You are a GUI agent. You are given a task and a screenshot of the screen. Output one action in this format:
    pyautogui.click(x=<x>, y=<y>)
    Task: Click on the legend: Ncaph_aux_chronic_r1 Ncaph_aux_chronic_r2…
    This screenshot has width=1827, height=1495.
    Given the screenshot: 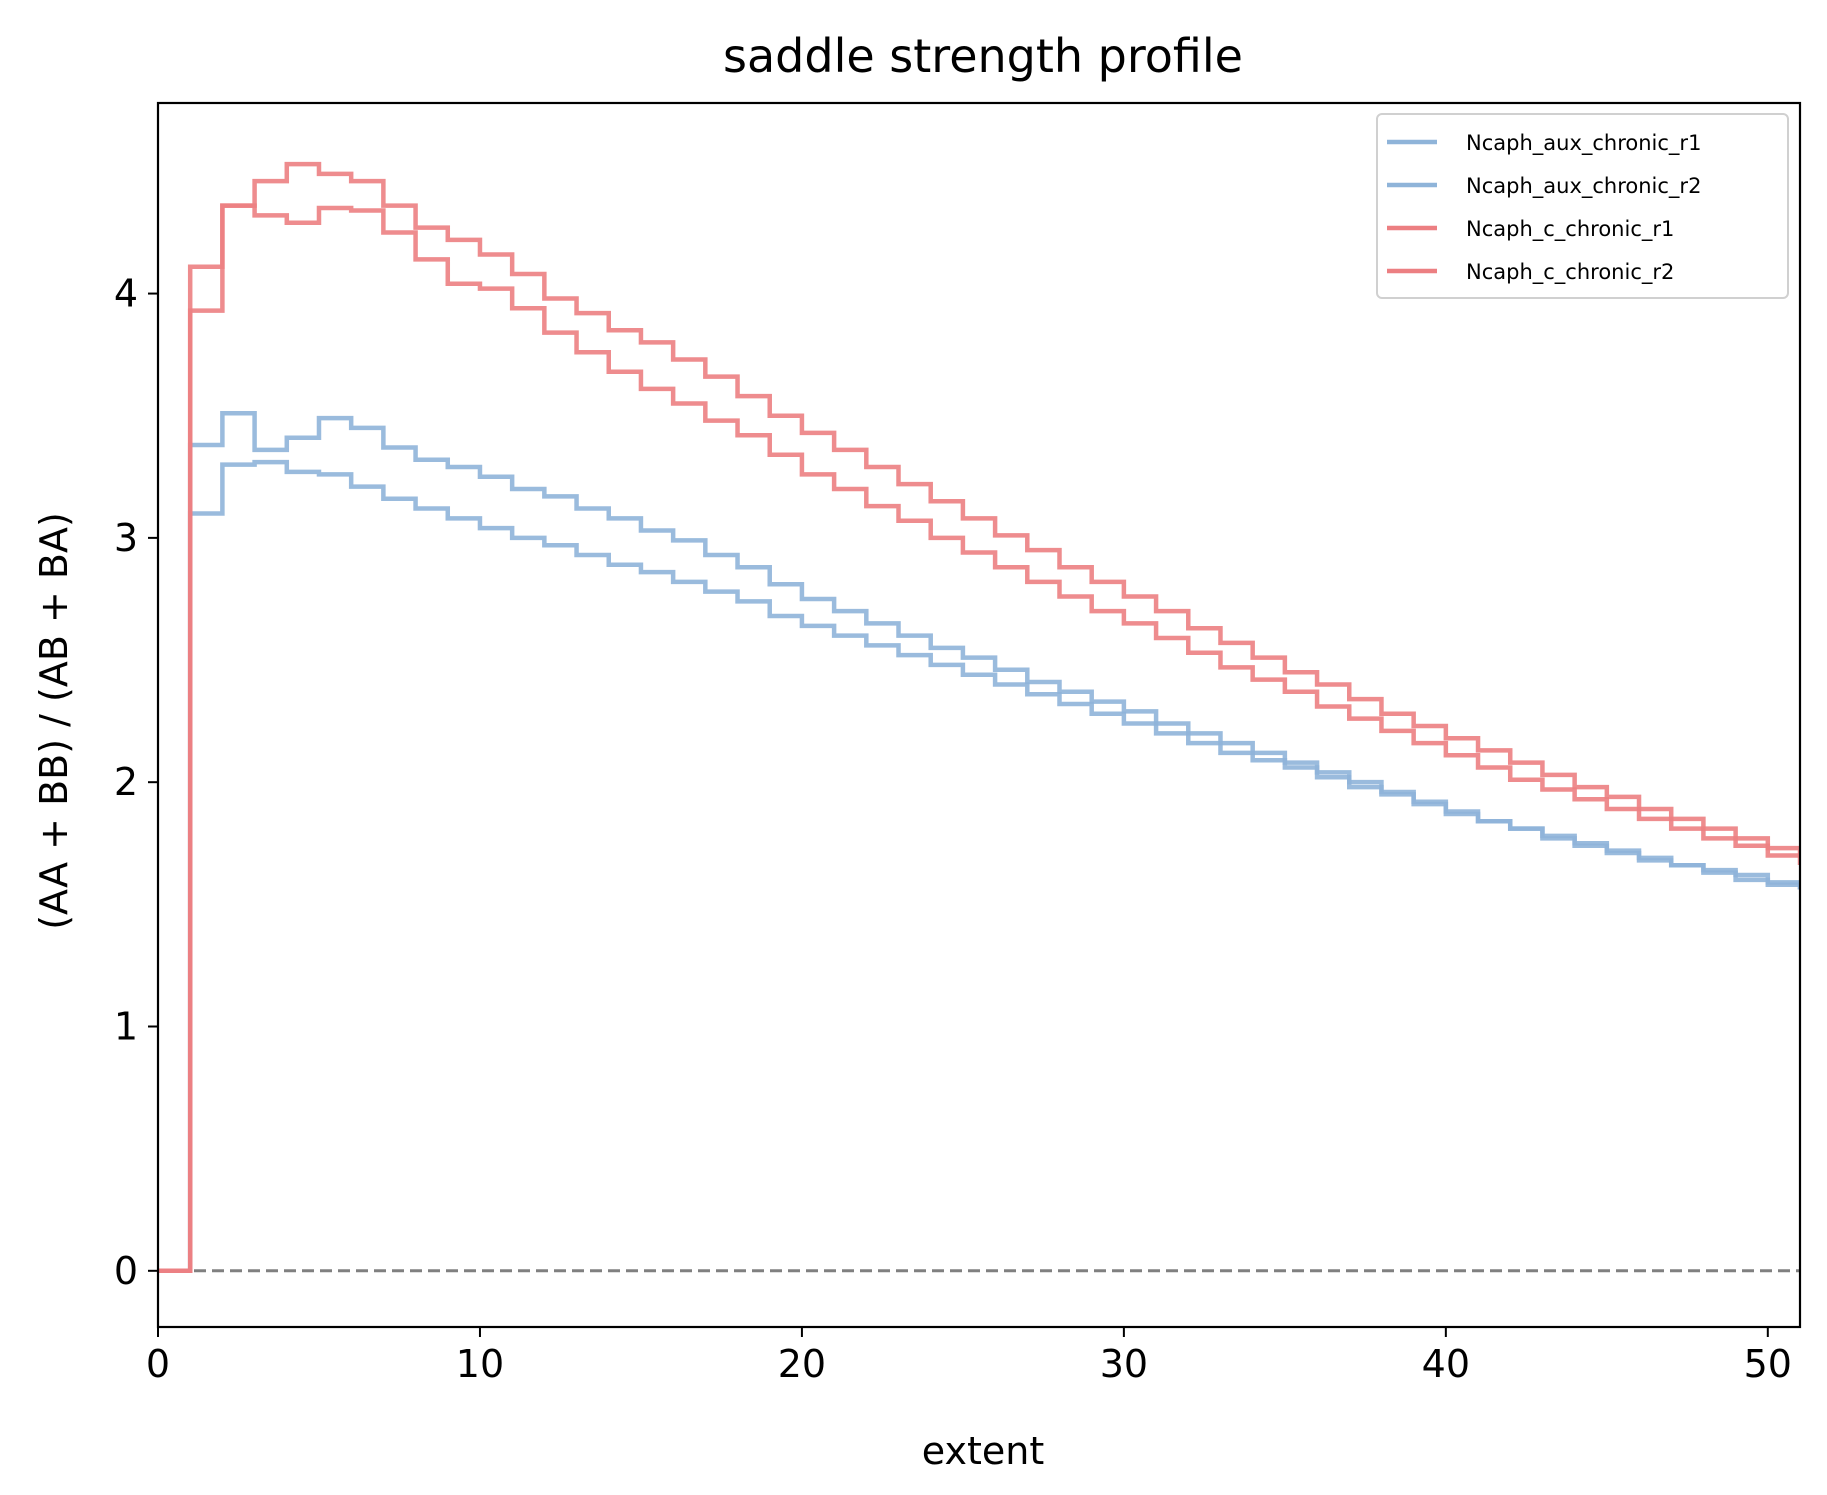 What is the action you would take?
    pyautogui.click(x=1582, y=206)
    